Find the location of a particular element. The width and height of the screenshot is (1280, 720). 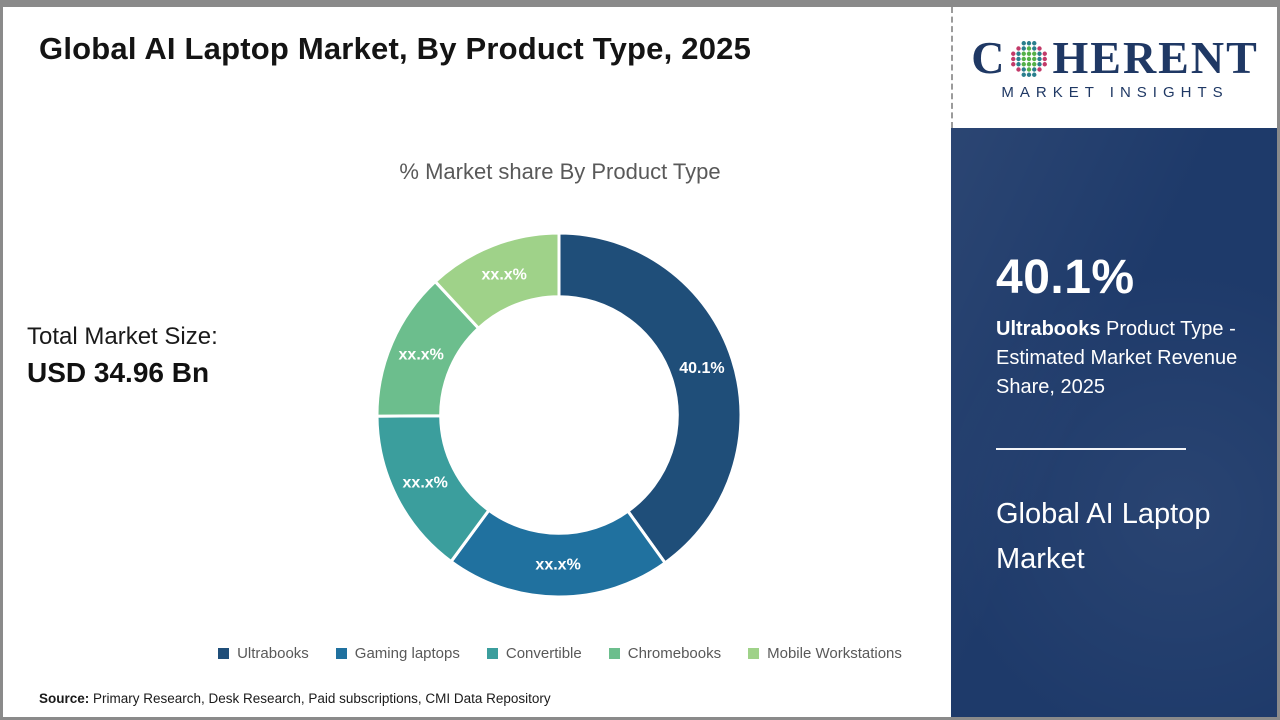

legend-label: Chromebooks is located at coordinates (674, 653).